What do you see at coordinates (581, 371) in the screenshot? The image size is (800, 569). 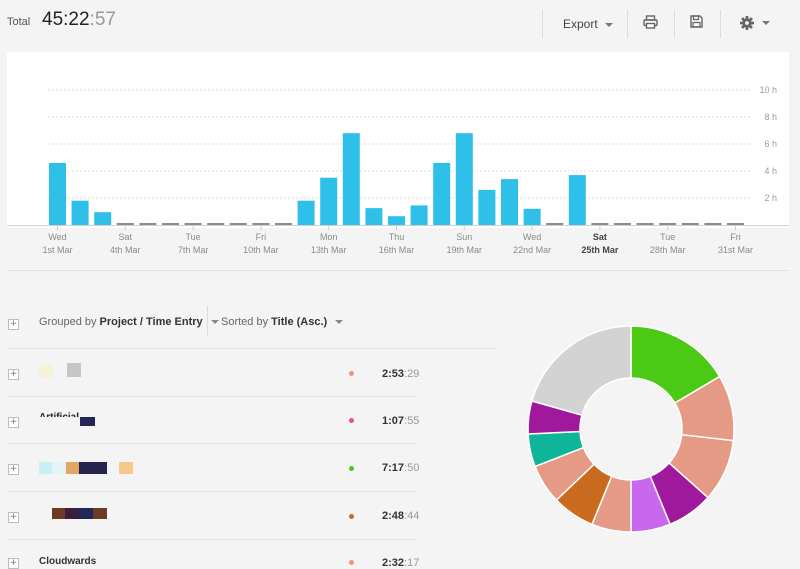 I see `donut-slice` at bounding box center [581, 371].